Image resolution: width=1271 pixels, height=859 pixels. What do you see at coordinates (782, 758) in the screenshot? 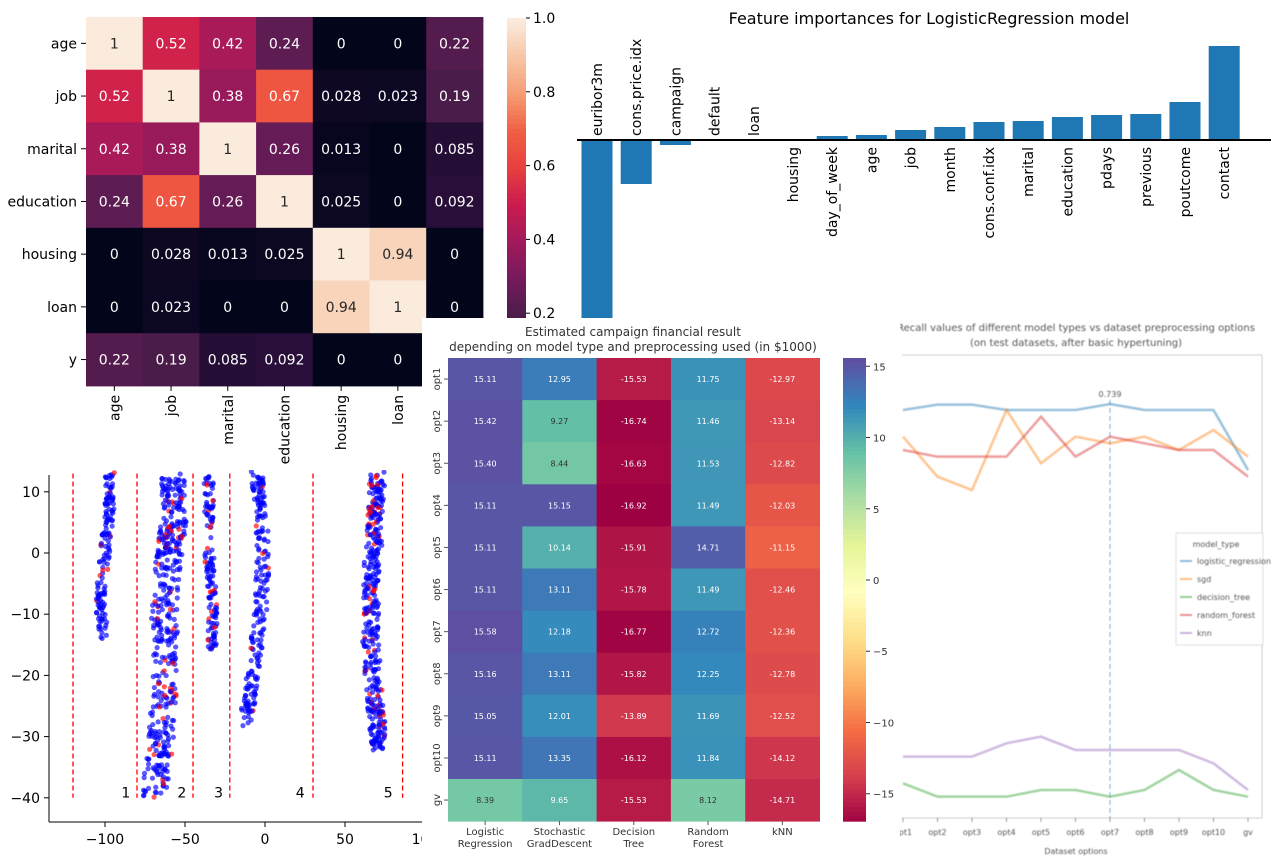
I see `cell-value-label: -14.12` at bounding box center [782, 758].